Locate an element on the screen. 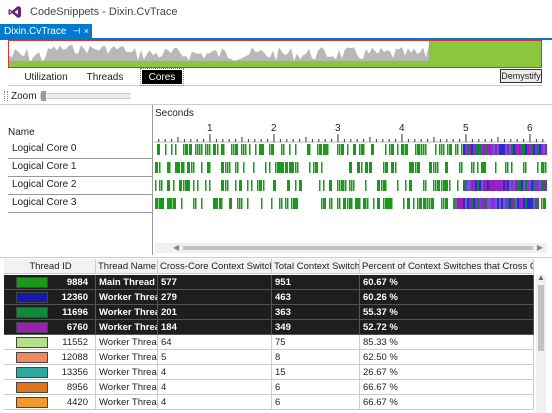  document-tab-strip: Dixin.CvTrace ⊣ × is located at coordinates (276, 31).